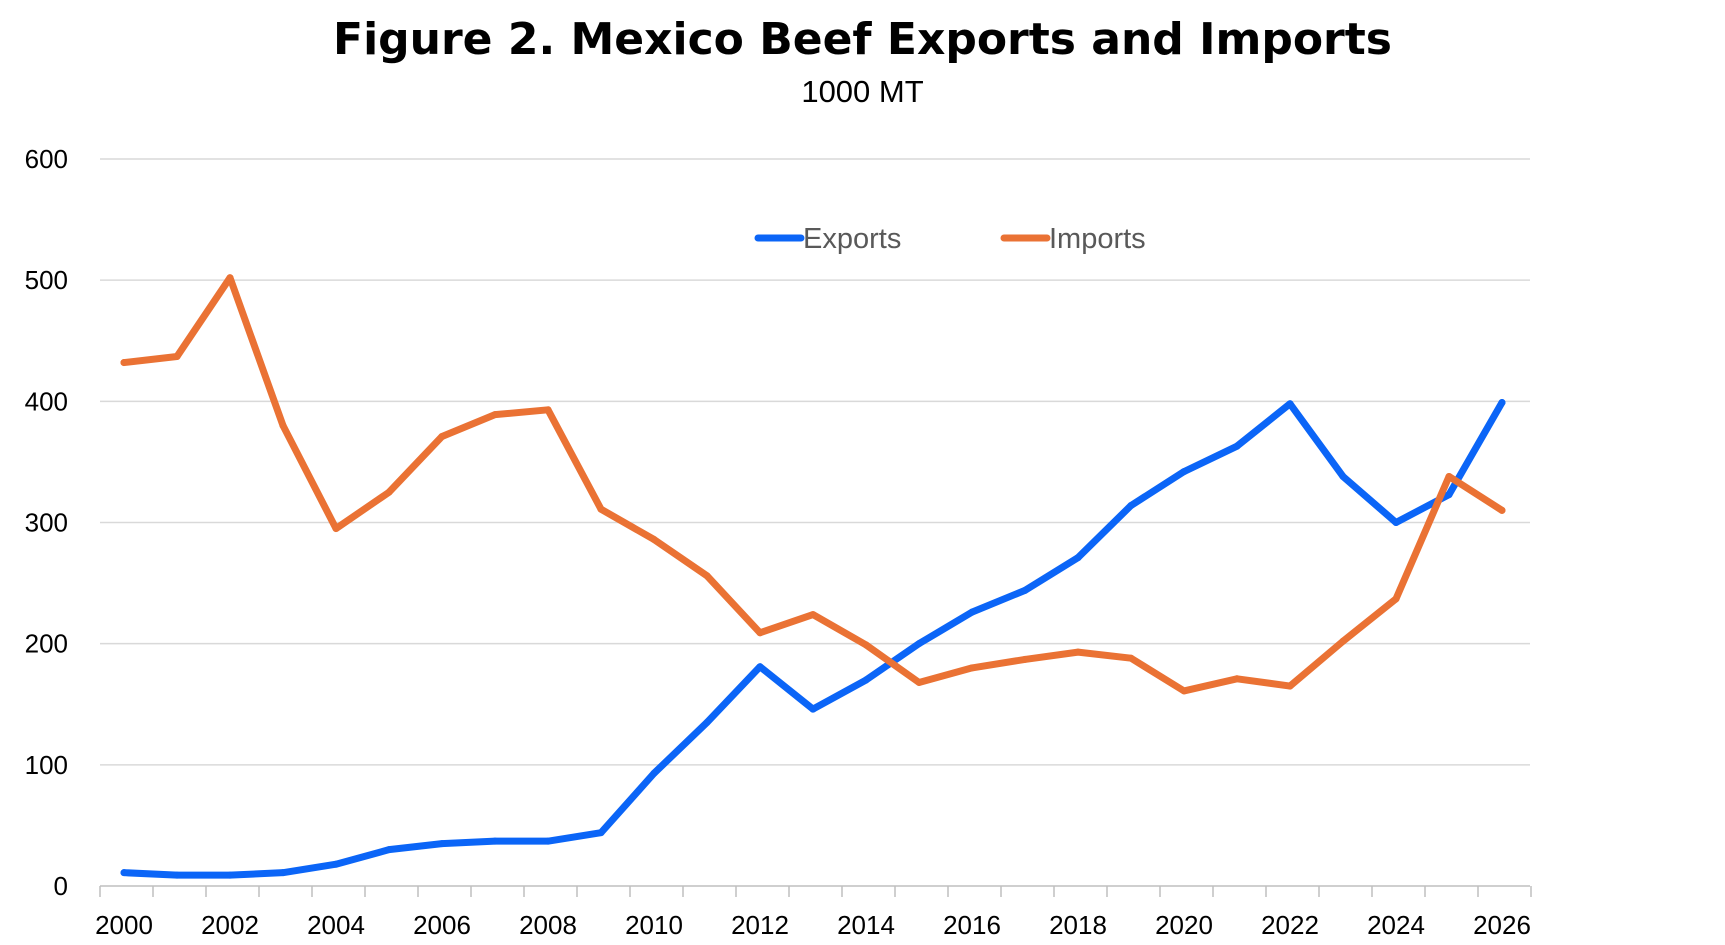 The image size is (1725, 945). What do you see at coordinates (1078, 925) in the screenshot?
I see `x-tick-label: 2018` at bounding box center [1078, 925].